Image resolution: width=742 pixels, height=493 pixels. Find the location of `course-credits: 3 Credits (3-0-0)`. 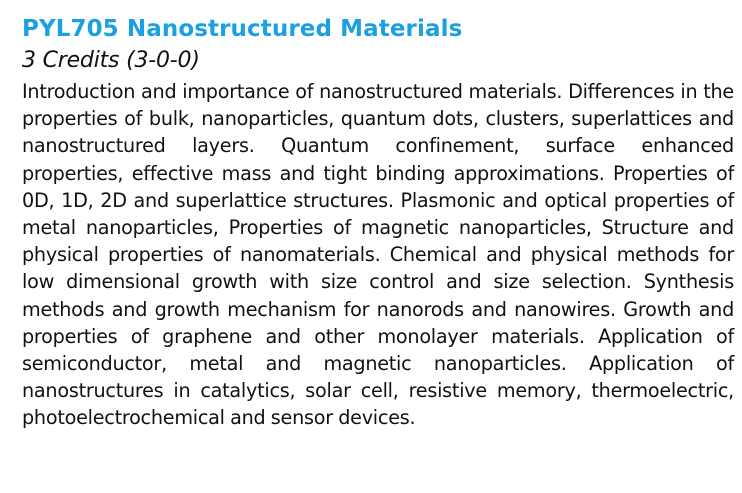

course-credits: 3 Credits (3-0-0) is located at coordinates (111, 60).